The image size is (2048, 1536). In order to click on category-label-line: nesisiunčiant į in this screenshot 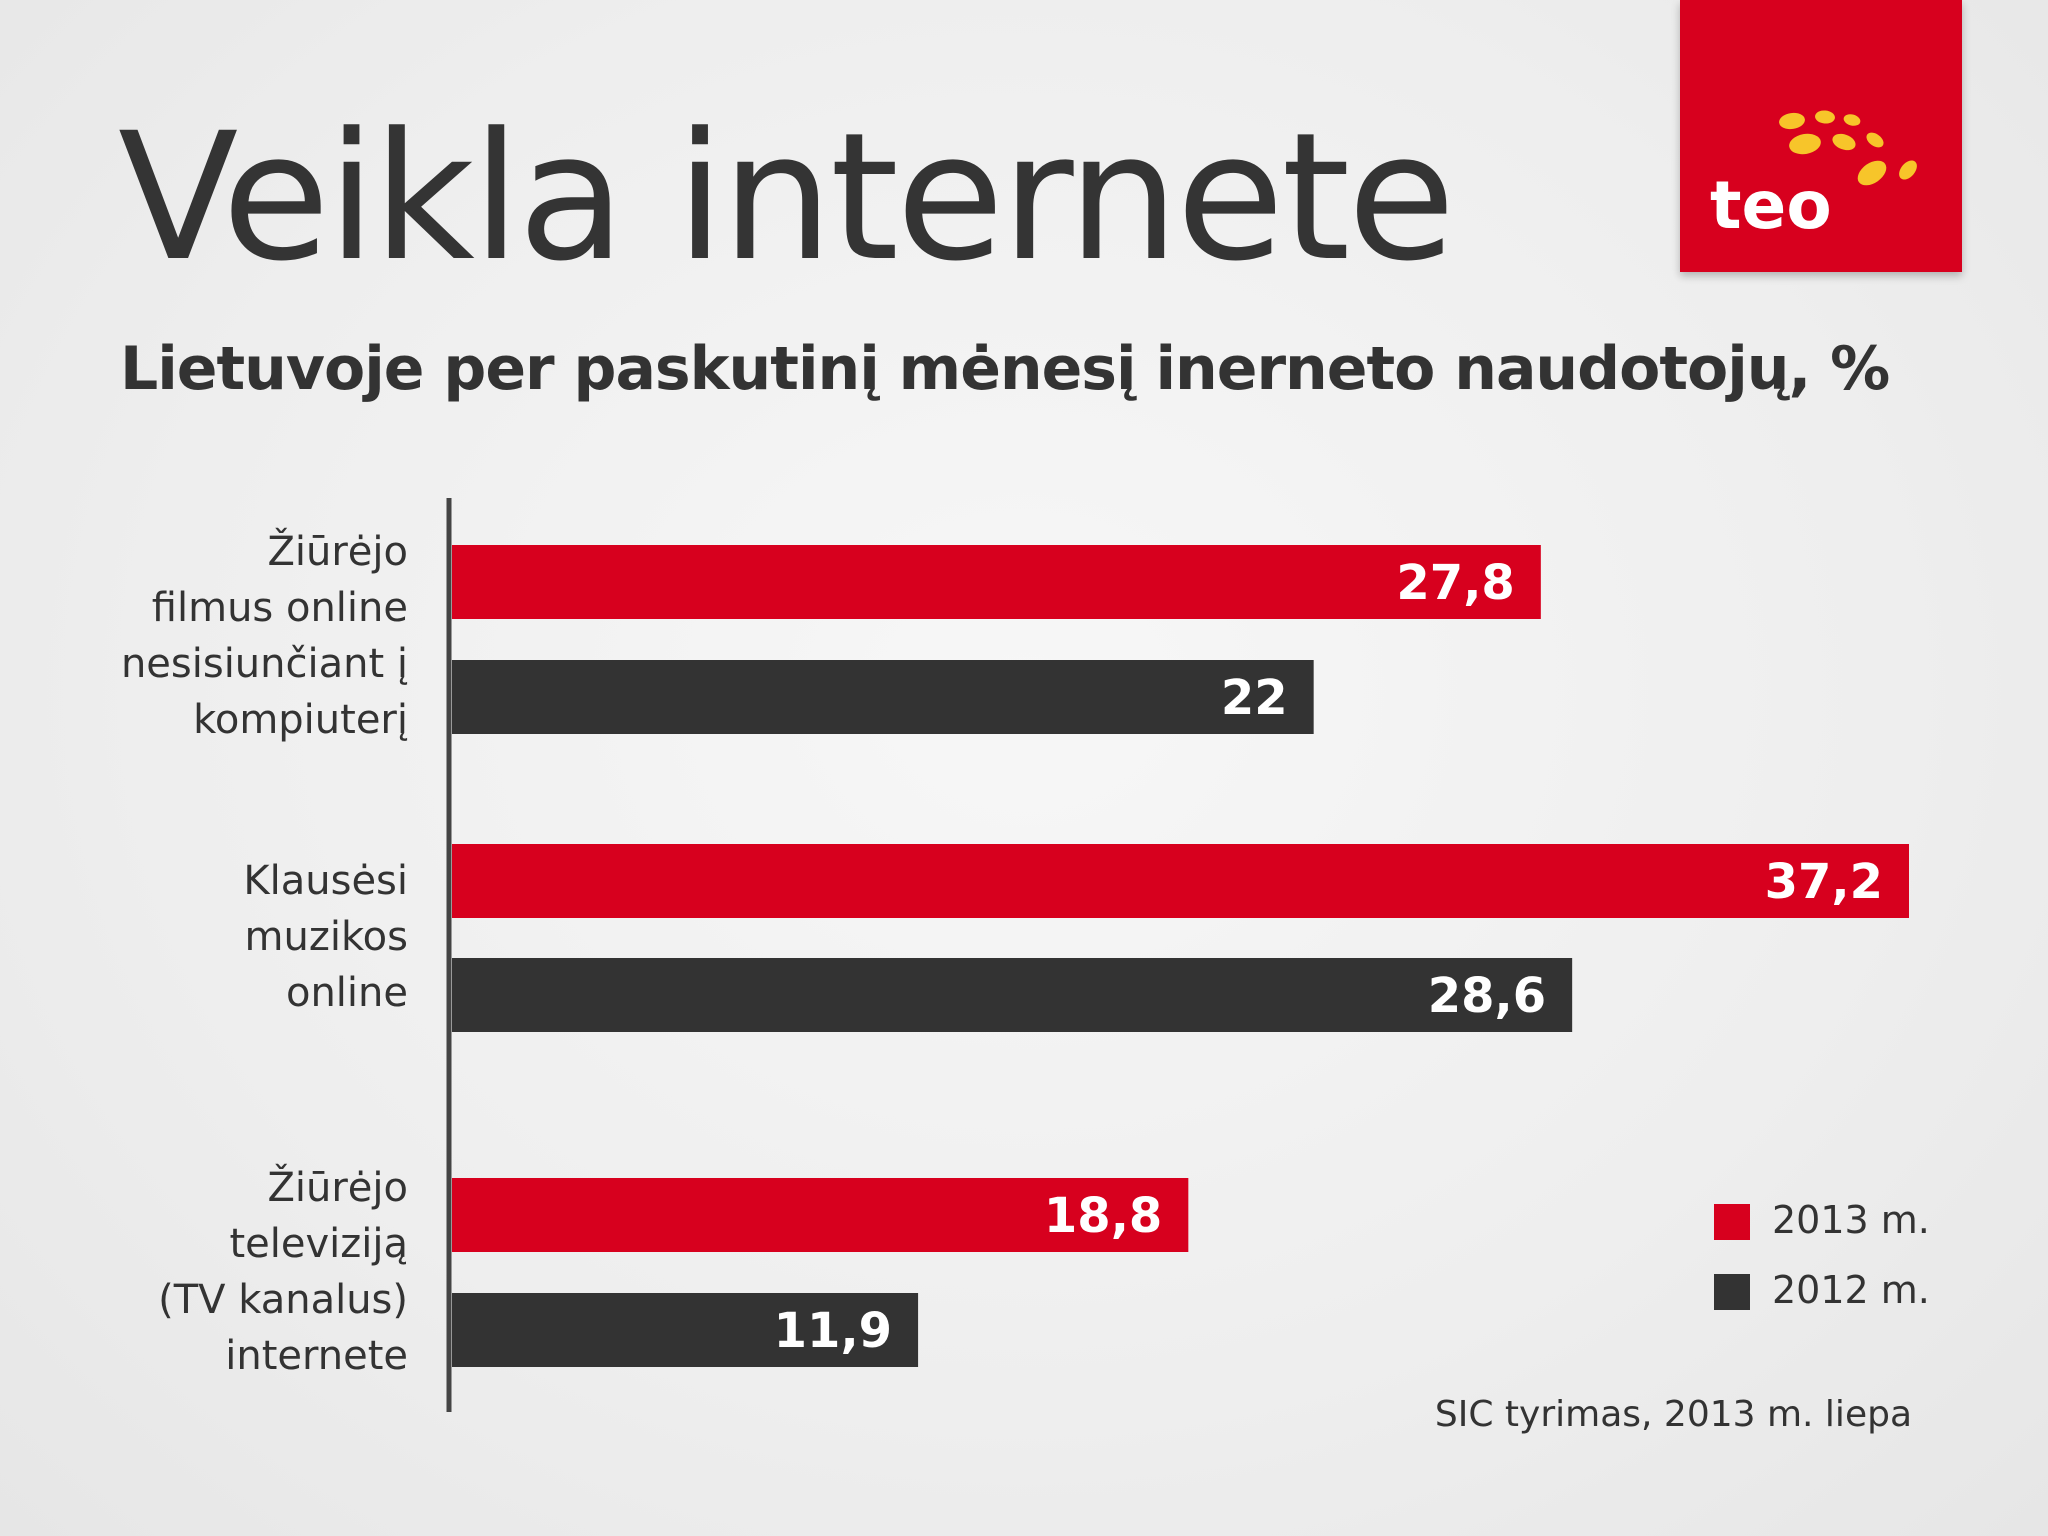, I will do `click(264, 664)`.